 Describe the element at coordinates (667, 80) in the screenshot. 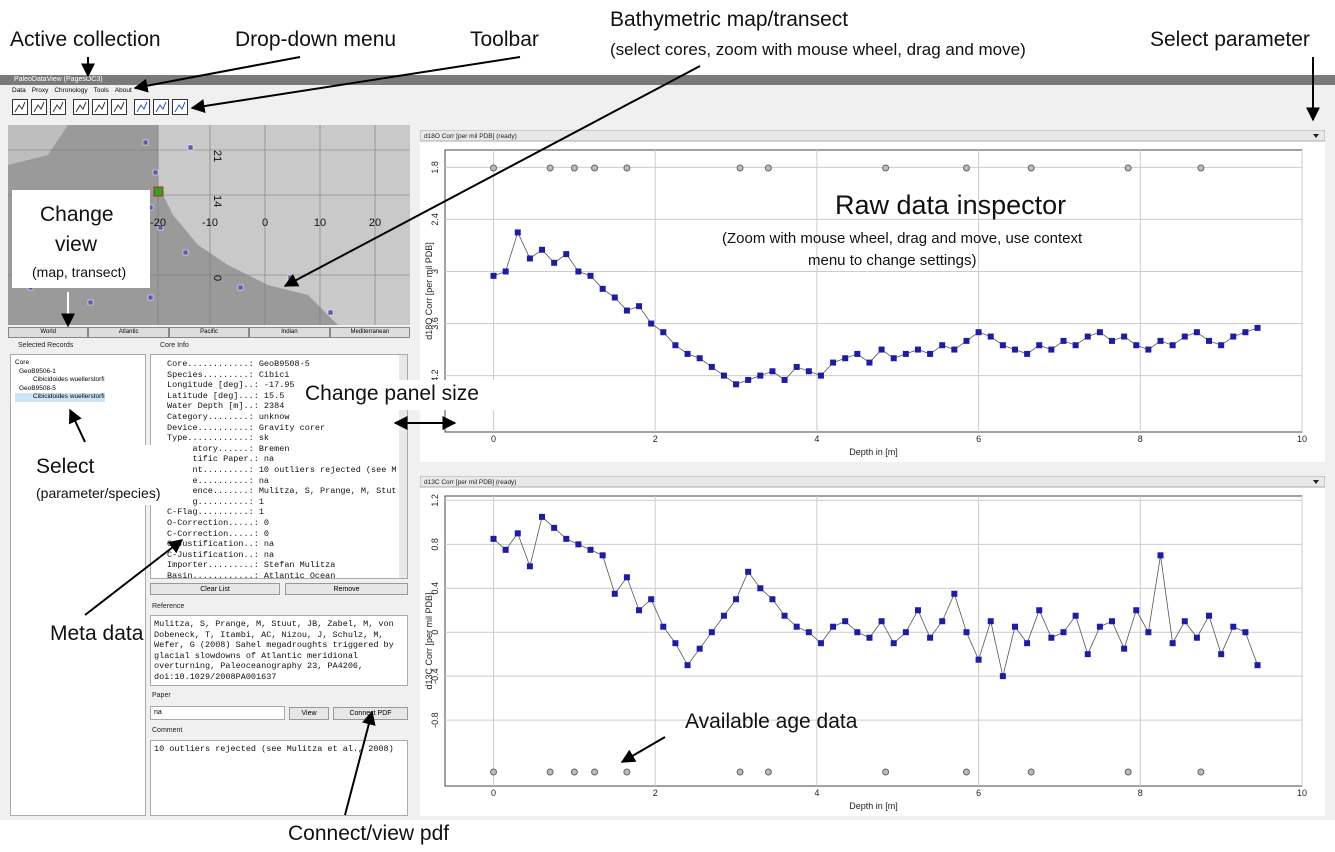

I see `title-bar` at that location.